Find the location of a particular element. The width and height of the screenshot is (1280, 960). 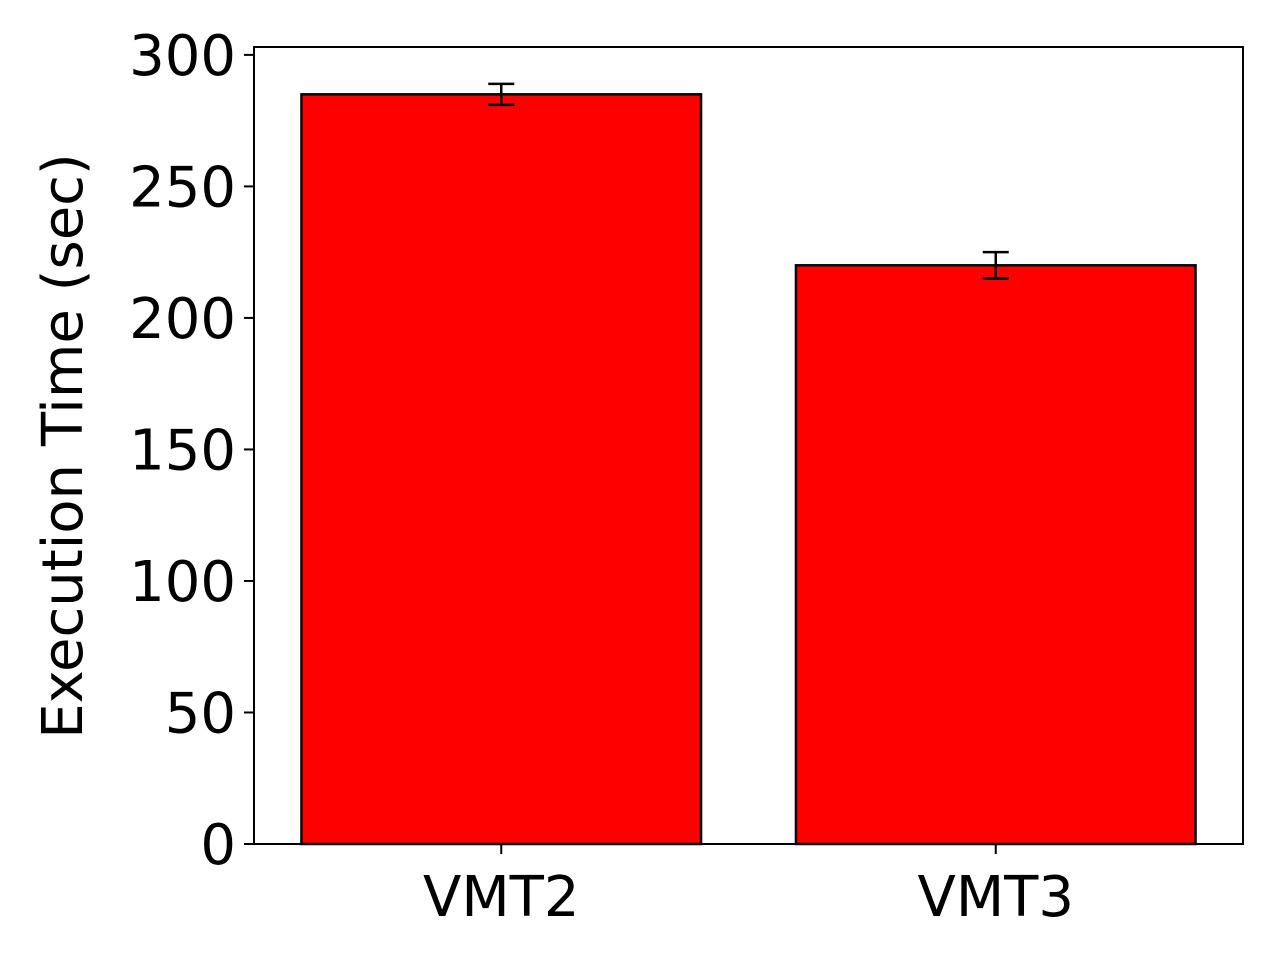

y-tick-label-250: 250 is located at coordinates (182, 187).